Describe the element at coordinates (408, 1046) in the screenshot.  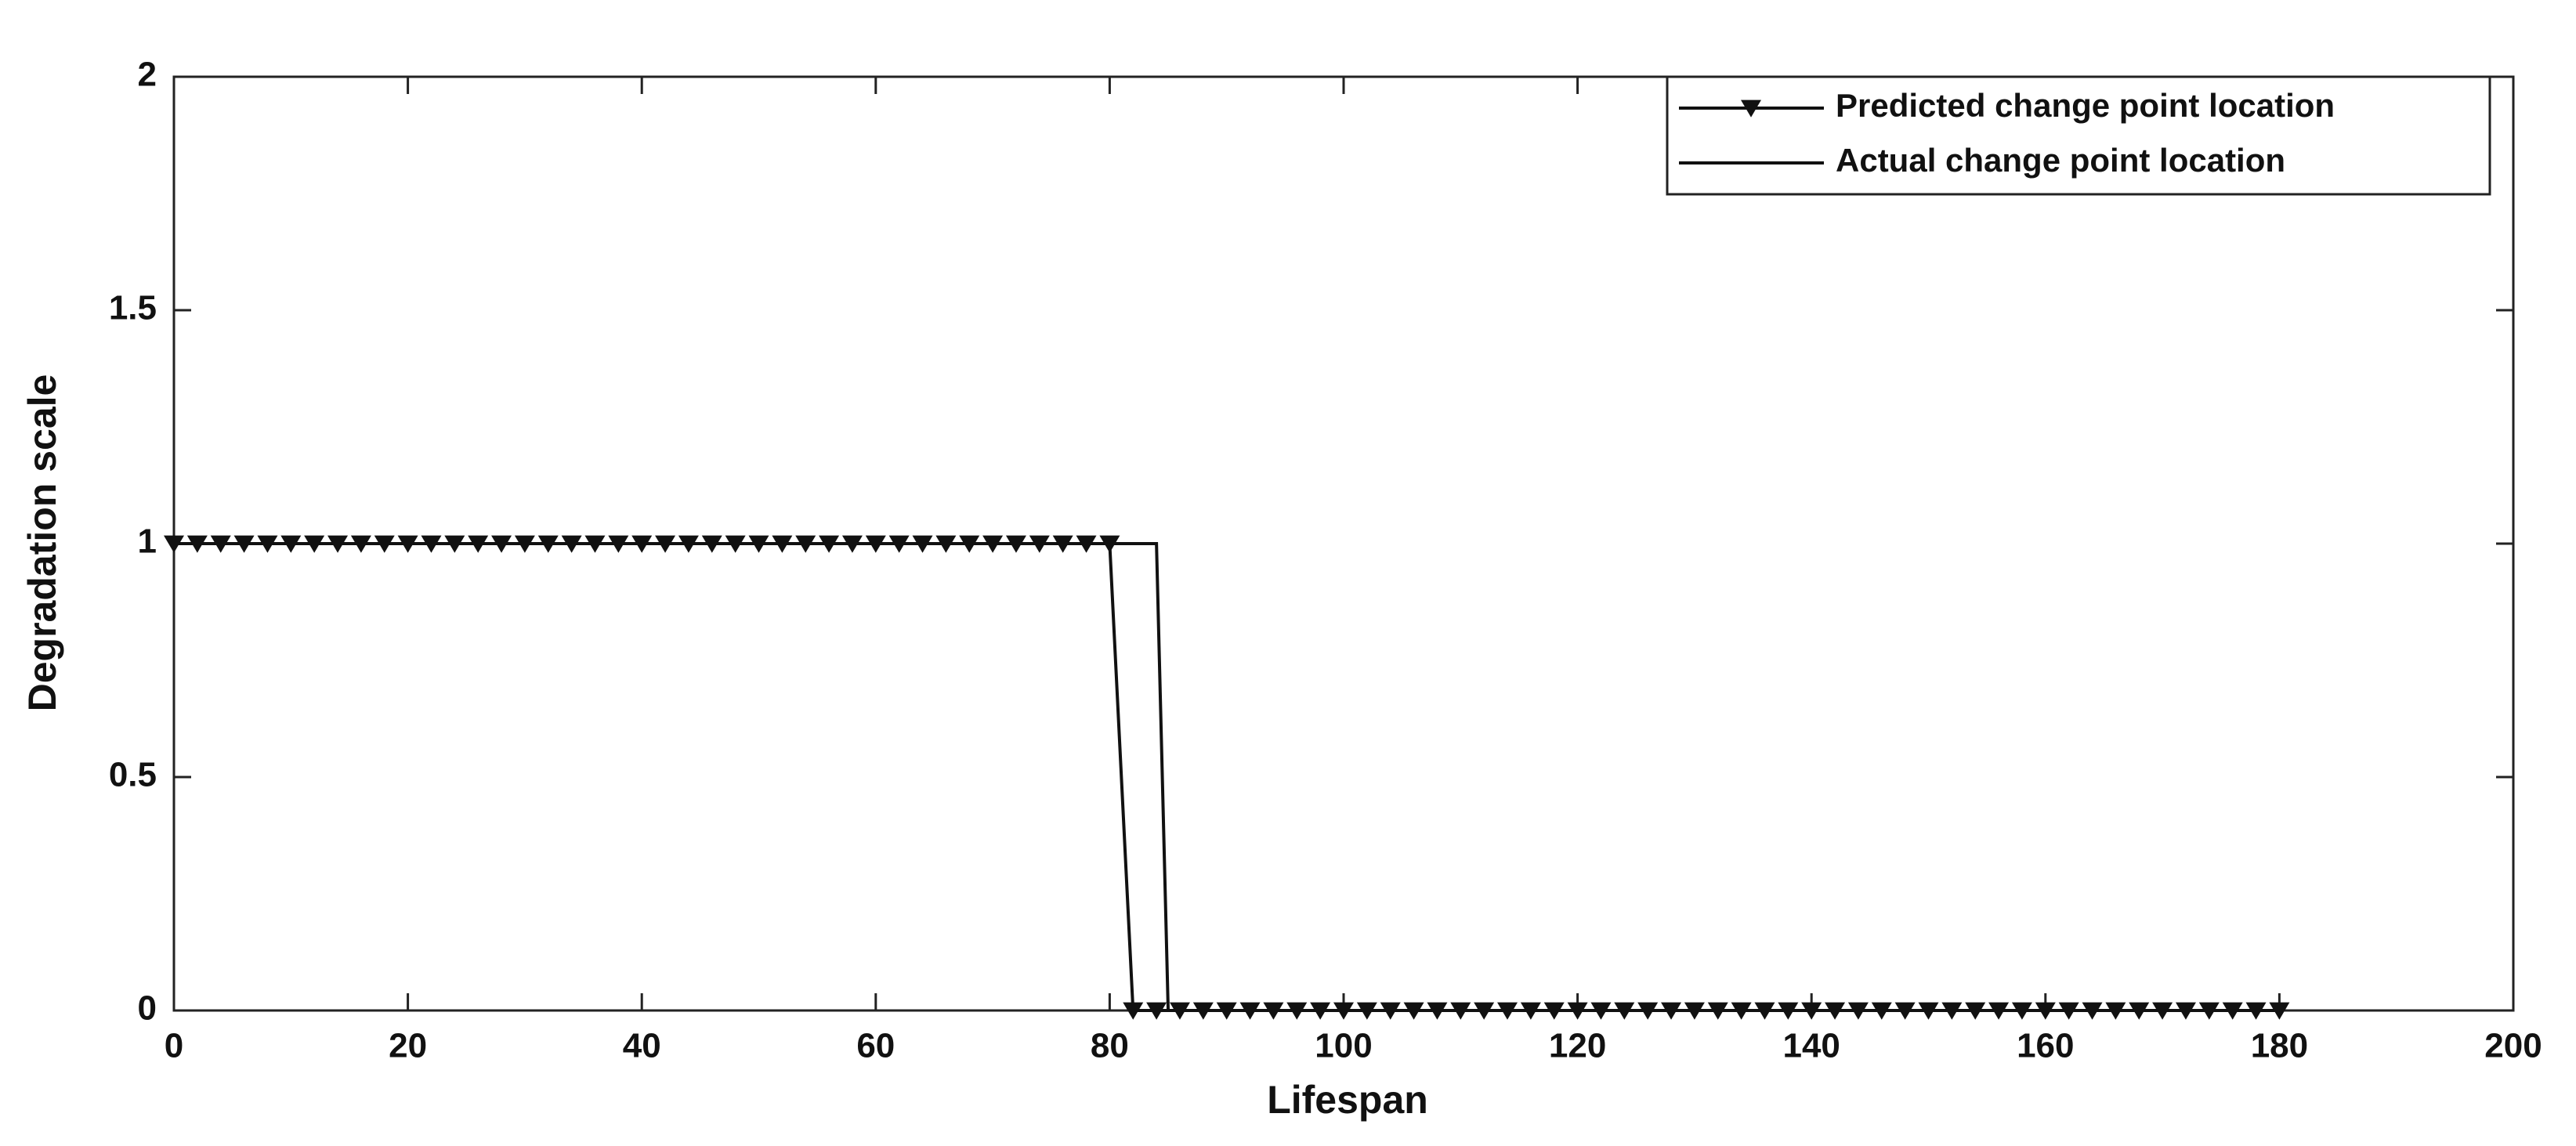
I see `x-tick-label: 20` at that location.